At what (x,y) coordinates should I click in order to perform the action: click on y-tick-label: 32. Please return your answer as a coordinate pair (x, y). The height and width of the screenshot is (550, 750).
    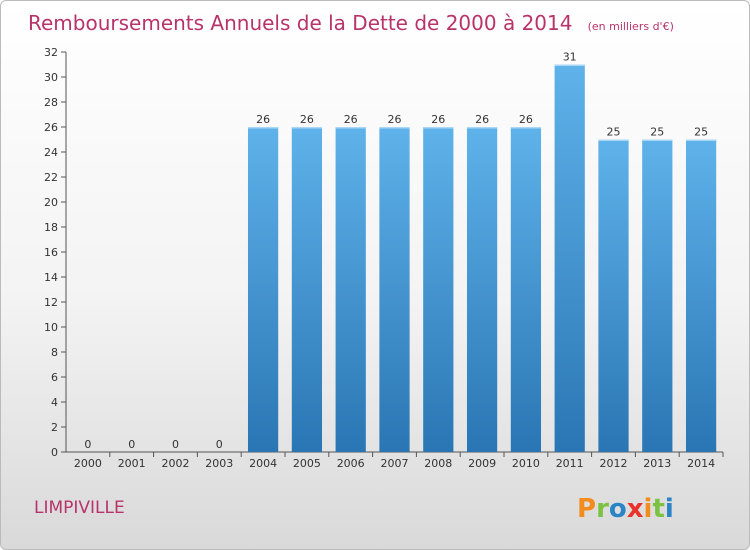
    Looking at the image, I should click on (51, 52).